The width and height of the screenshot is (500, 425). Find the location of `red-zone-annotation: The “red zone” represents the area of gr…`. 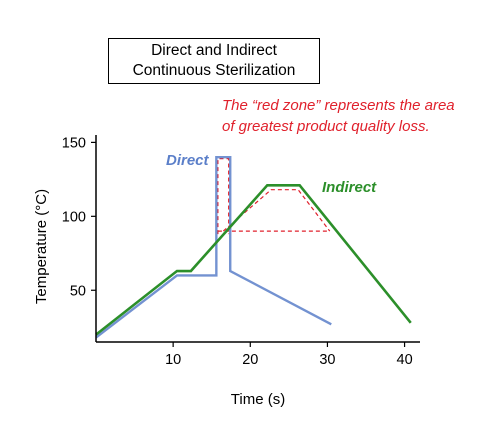

red-zone-annotation: The “red zone” represents the area of gr… is located at coordinates (357, 116).